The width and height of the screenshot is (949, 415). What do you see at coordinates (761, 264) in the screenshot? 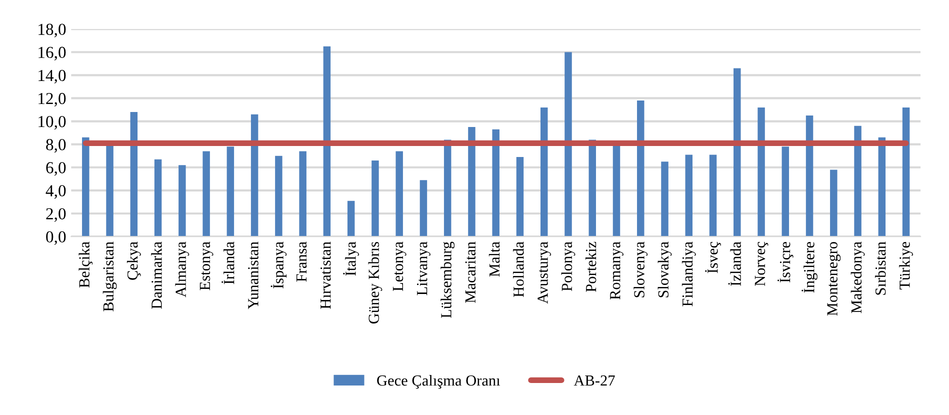
I see `x-tick-label: Norveç` at bounding box center [761, 264].